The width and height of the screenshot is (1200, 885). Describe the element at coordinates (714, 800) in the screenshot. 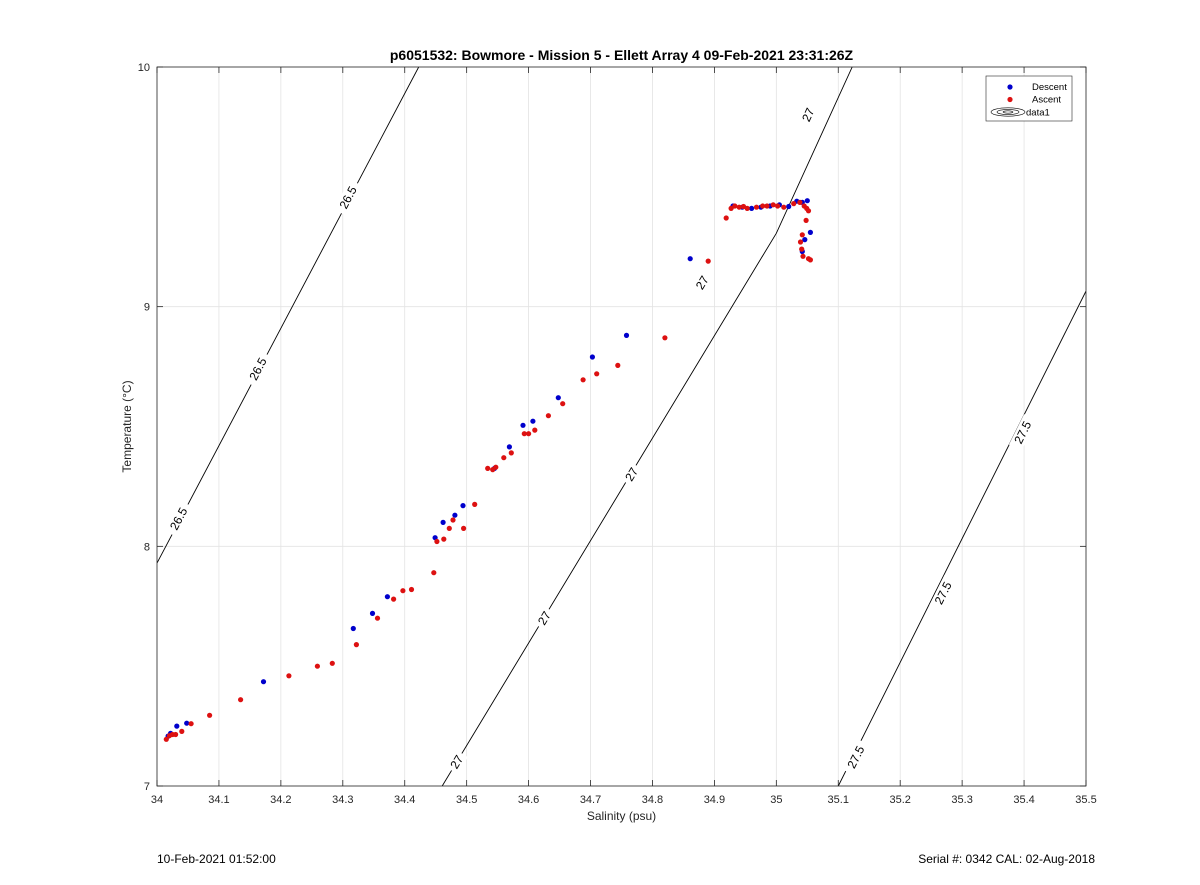

I see `x-tick-label: 34.9` at that location.